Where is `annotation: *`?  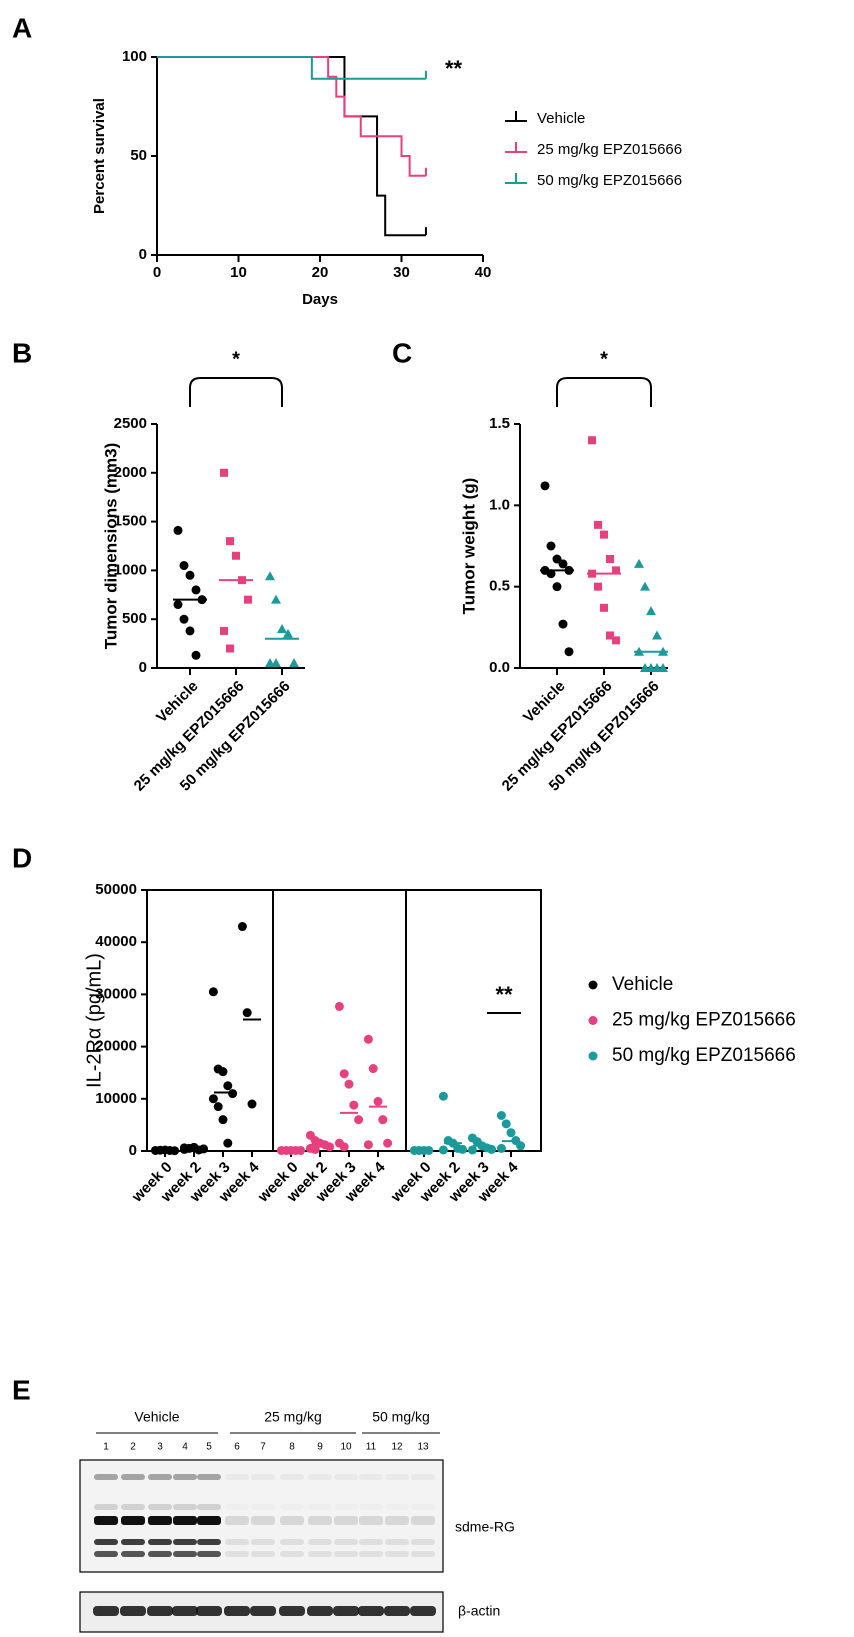 annotation: * is located at coordinates (604, 359).